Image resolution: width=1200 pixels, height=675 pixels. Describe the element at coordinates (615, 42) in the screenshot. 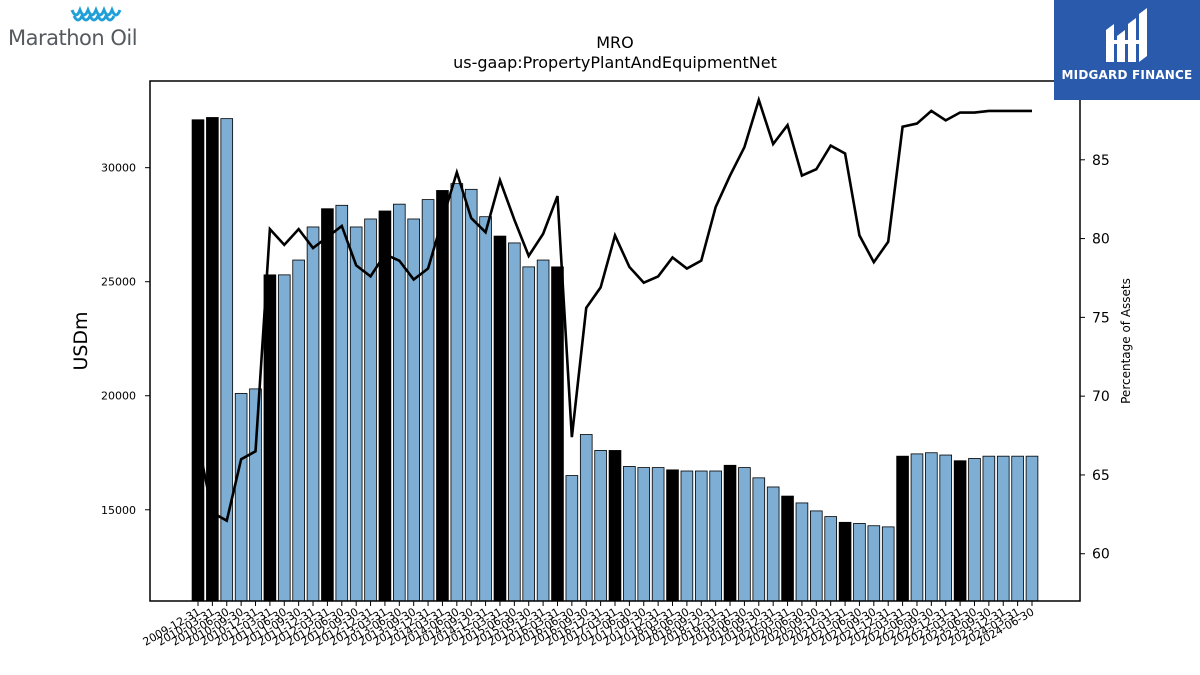

I see `chart-title: MRO` at that location.